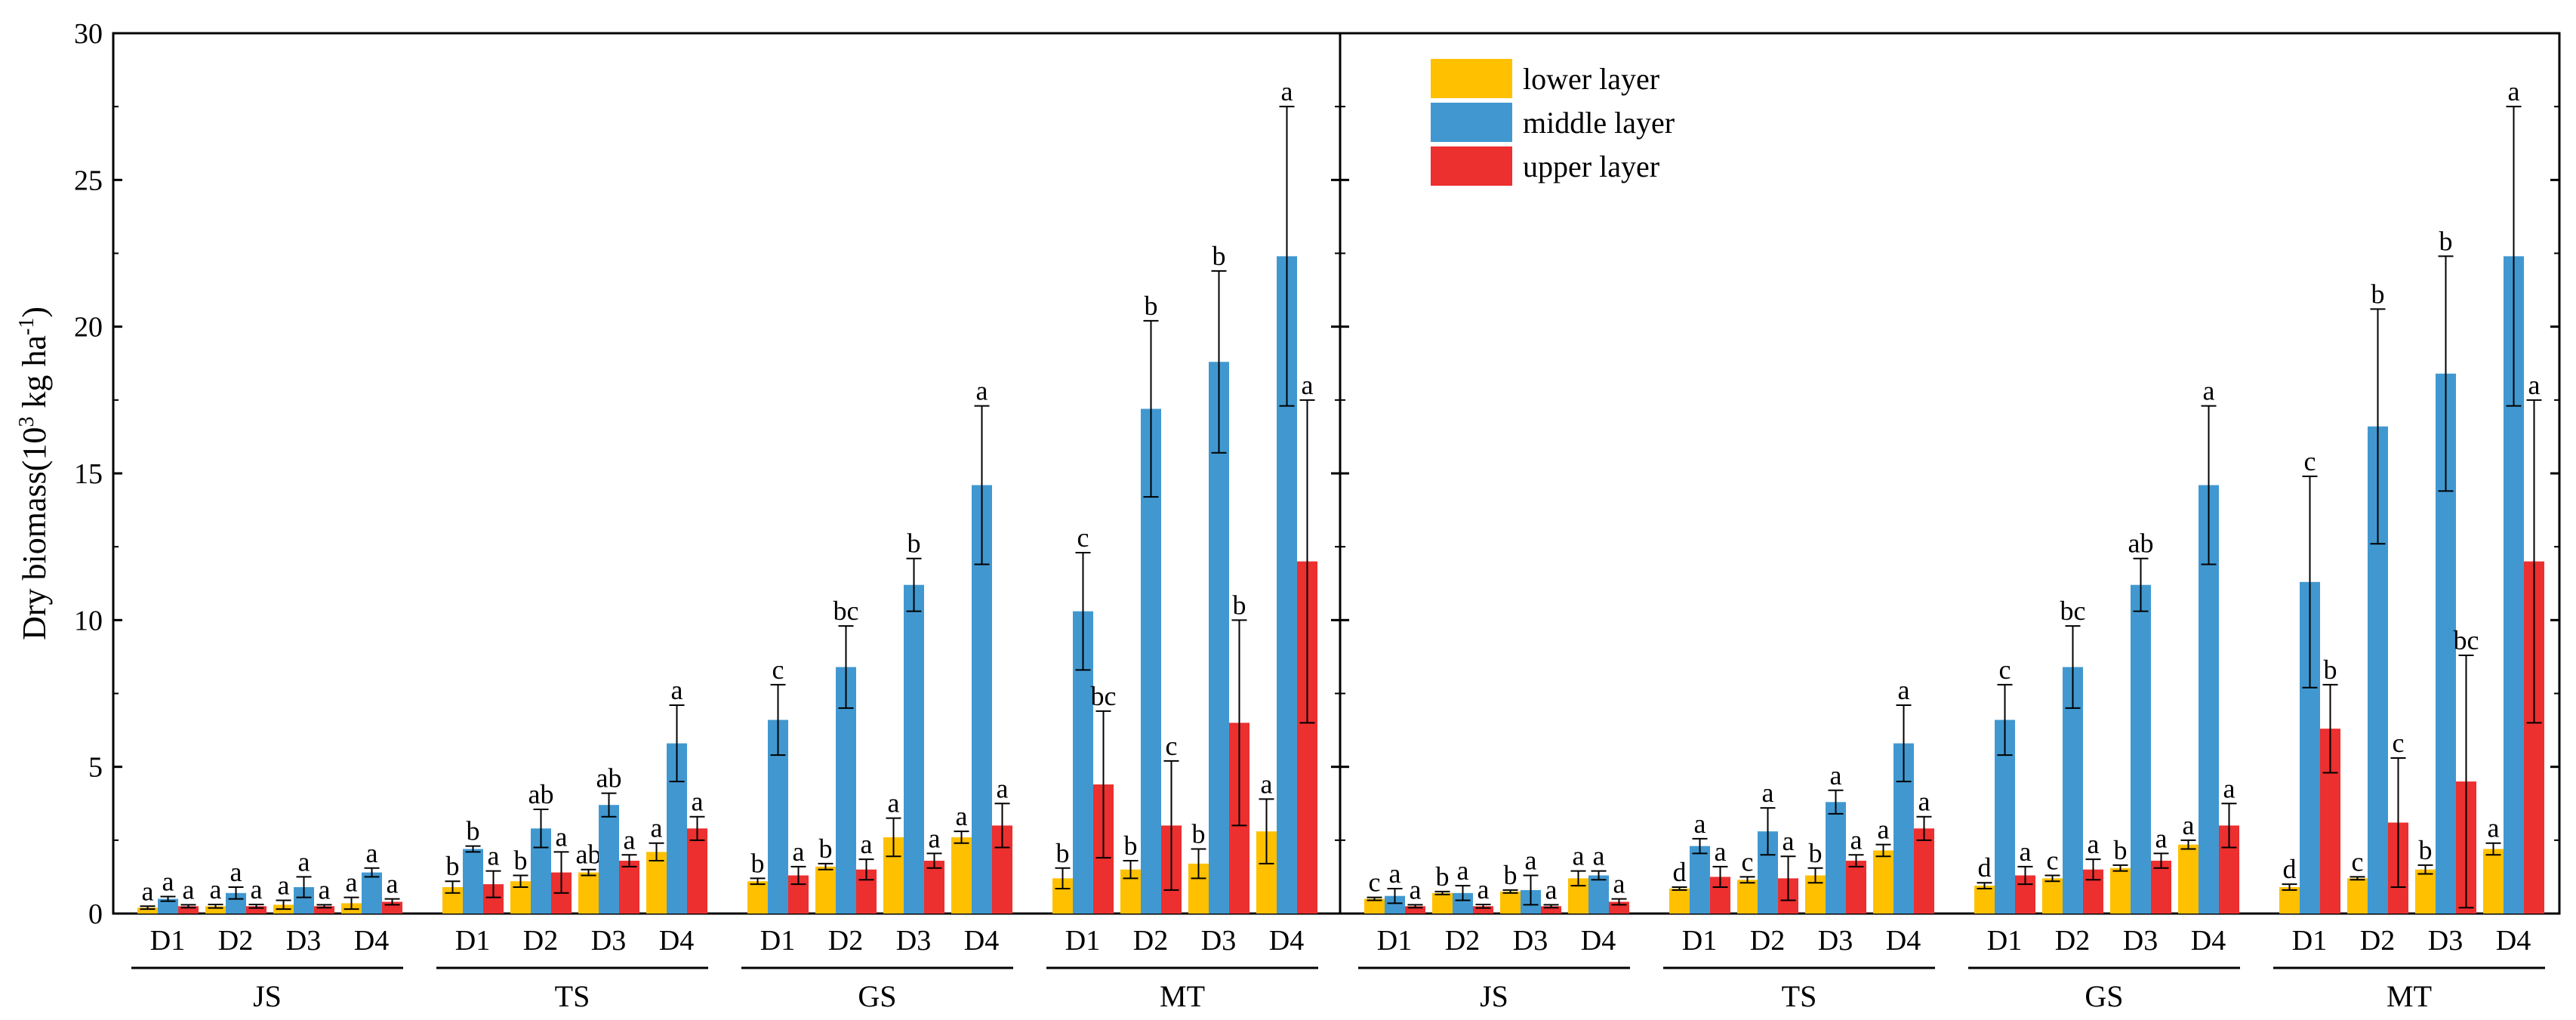 The width and height of the screenshot is (2576, 1020). Describe the element at coordinates (474, 831) in the screenshot. I see `significance-letter-left-TS-D1-middle: b` at that location.